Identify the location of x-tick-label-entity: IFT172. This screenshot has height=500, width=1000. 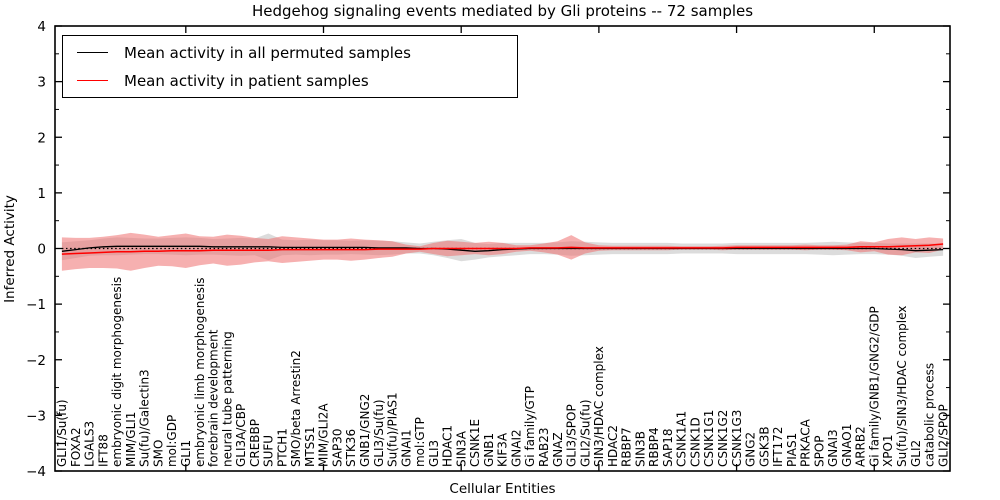
(778, 447).